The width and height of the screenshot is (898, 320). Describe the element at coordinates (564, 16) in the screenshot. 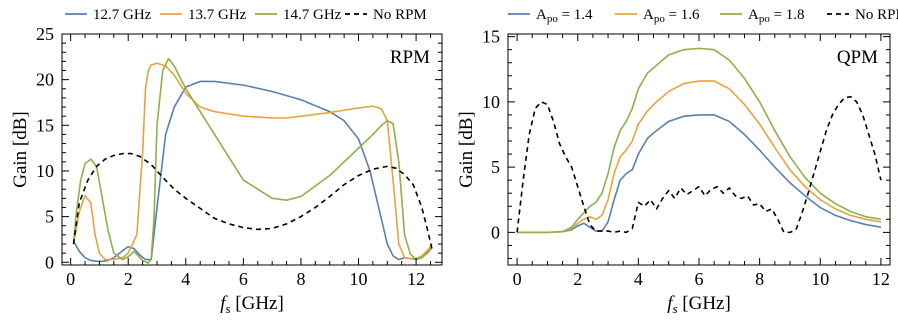

I see `legend-label: Apo = 1.4` at that location.